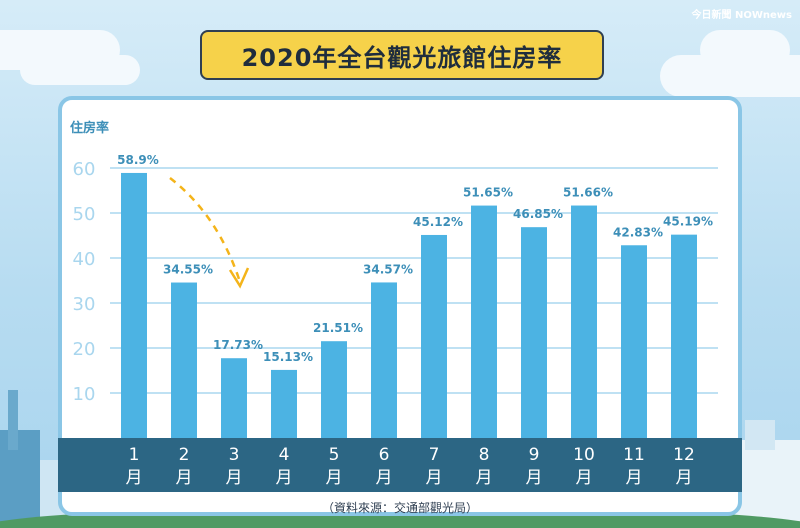  What do you see at coordinates (534, 455) in the screenshot?
I see `x-tick-number: 9` at bounding box center [534, 455].